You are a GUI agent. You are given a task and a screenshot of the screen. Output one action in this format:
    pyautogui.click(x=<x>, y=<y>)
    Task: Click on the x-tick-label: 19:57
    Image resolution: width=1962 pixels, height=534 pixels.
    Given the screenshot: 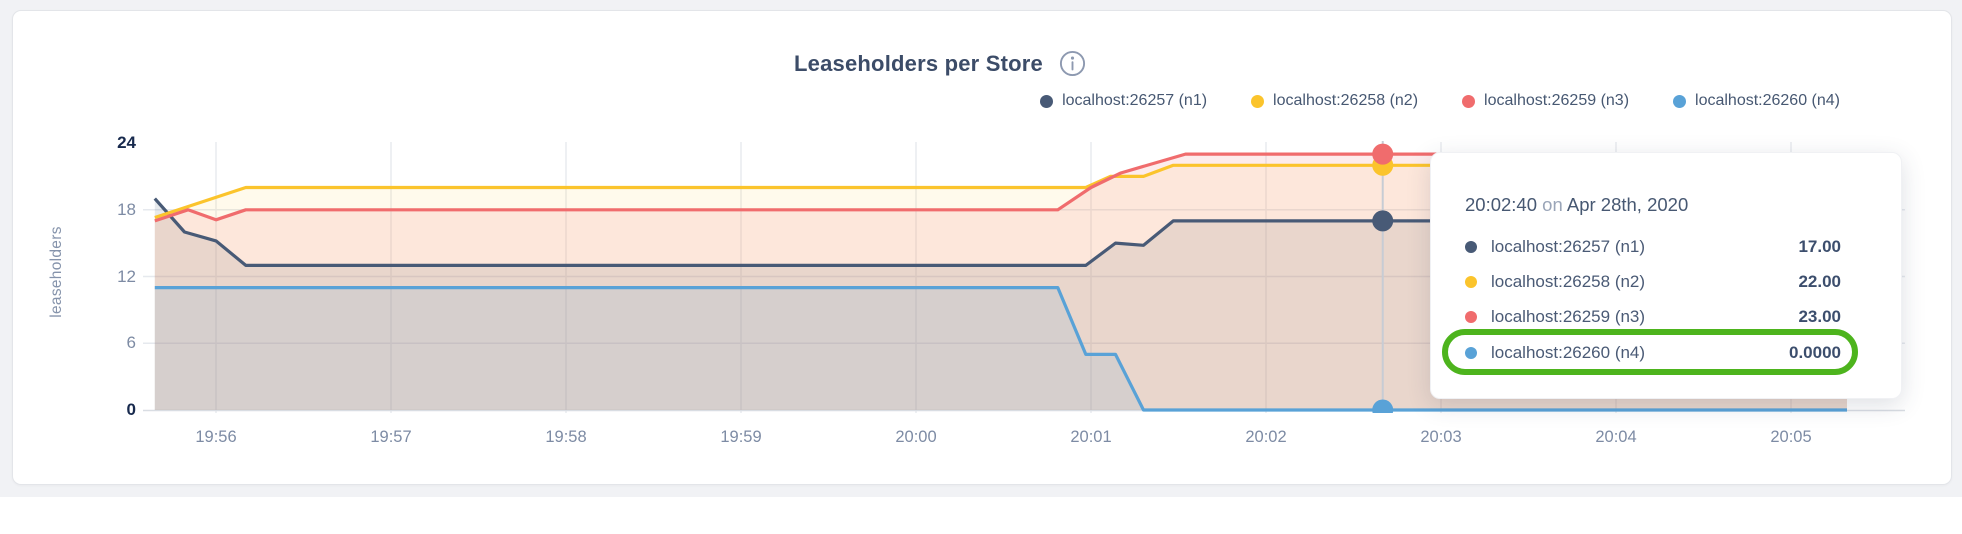 What is the action you would take?
    pyautogui.click(x=391, y=437)
    